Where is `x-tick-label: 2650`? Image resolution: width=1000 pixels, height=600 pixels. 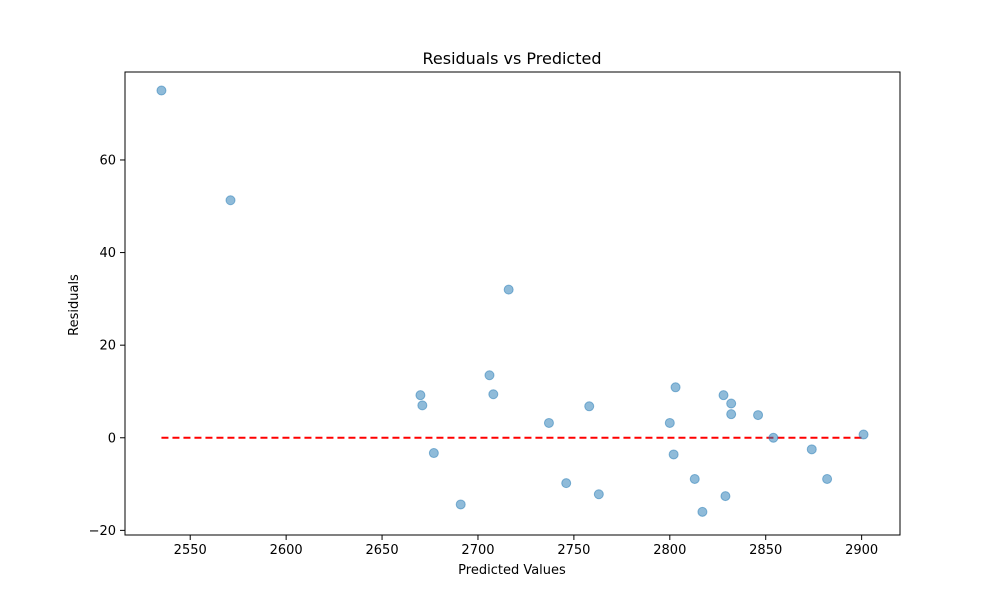
x-tick-label: 2650 is located at coordinates (382, 550).